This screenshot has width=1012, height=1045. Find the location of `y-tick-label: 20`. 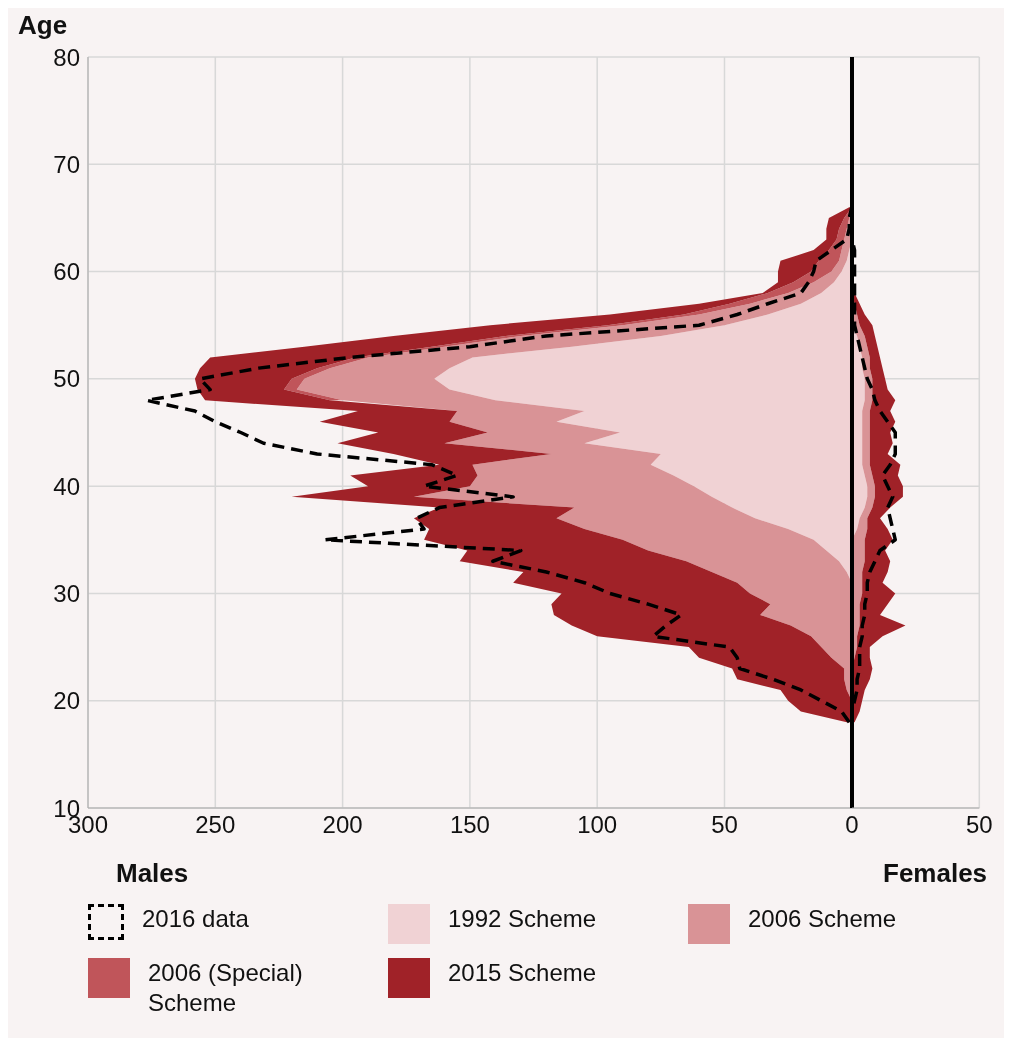

y-tick-label: 20 is located at coordinates (66, 701).